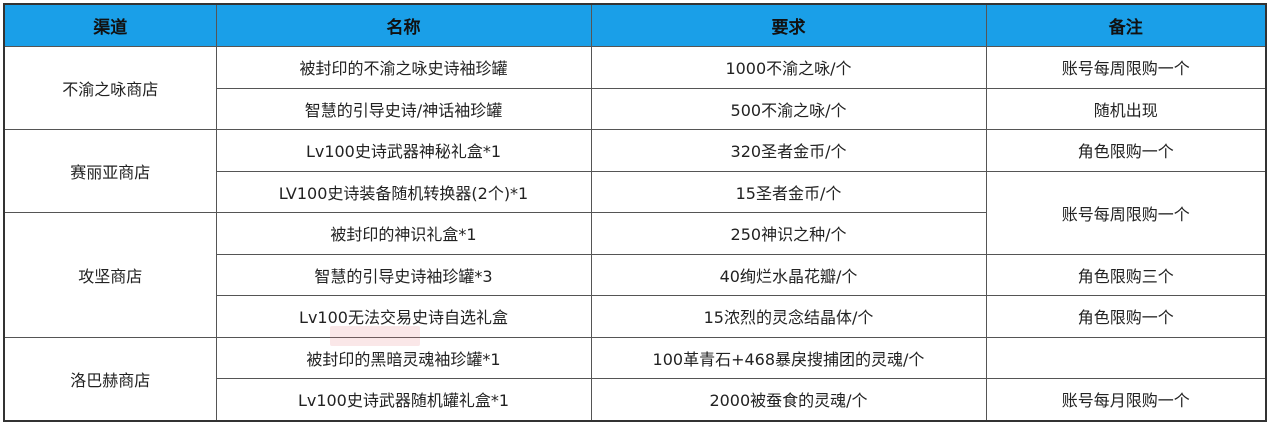 The width and height of the screenshot is (1269, 423). Describe the element at coordinates (403, 316) in the screenshot. I see `name-cell: Lv100无法交易史诗自选礼盒` at that location.